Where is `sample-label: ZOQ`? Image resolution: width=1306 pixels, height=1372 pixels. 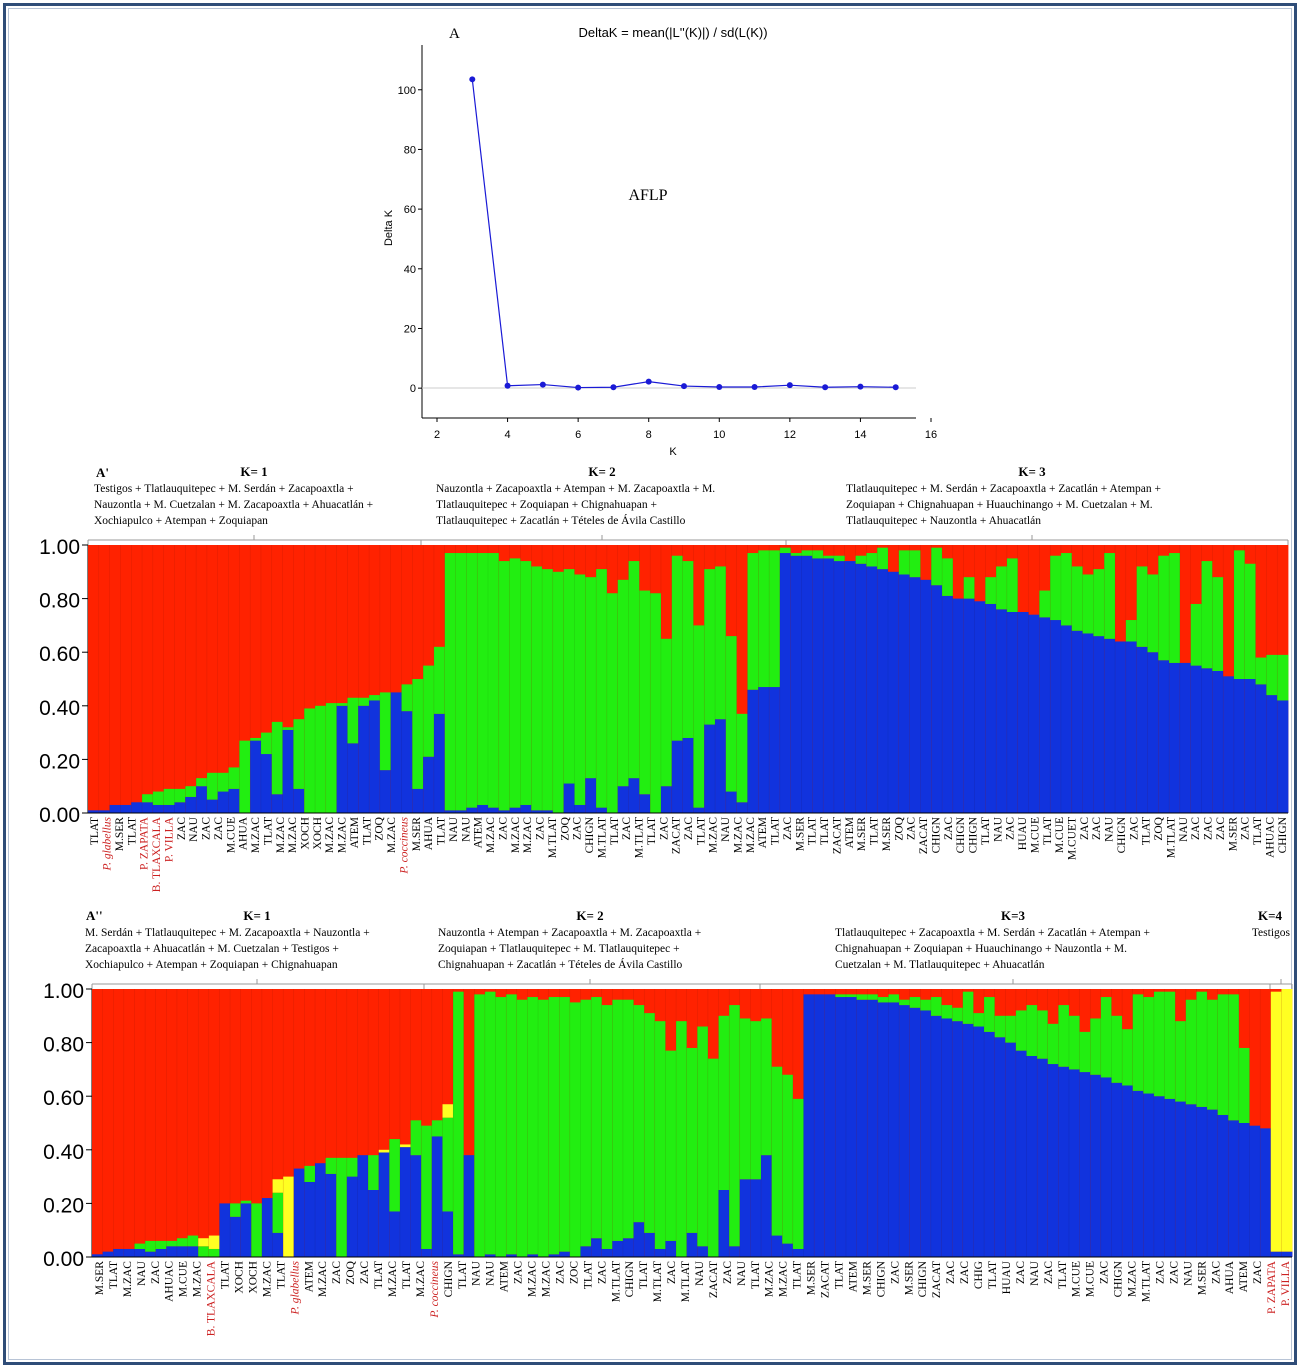 sample-label: ZOQ is located at coordinates (380, 828).